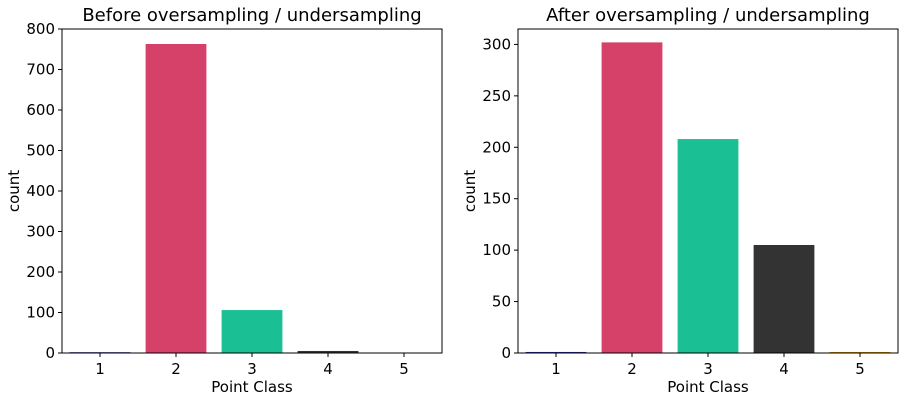  Describe the element at coordinates (708, 15) in the screenshot. I see `chart-title: After oversampling / undersampling` at that location.